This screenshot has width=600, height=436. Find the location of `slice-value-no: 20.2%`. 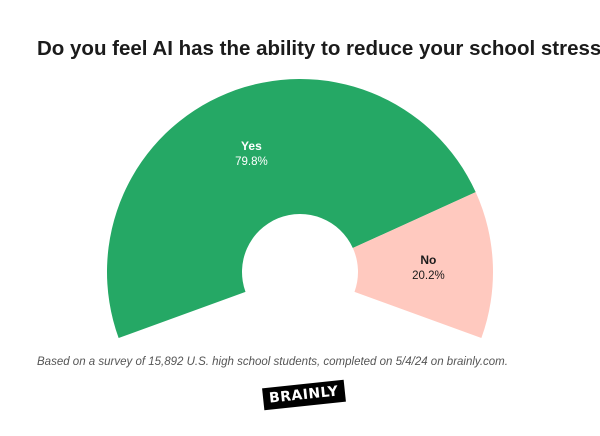

slice-value-no: 20.2% is located at coordinates (428, 276).